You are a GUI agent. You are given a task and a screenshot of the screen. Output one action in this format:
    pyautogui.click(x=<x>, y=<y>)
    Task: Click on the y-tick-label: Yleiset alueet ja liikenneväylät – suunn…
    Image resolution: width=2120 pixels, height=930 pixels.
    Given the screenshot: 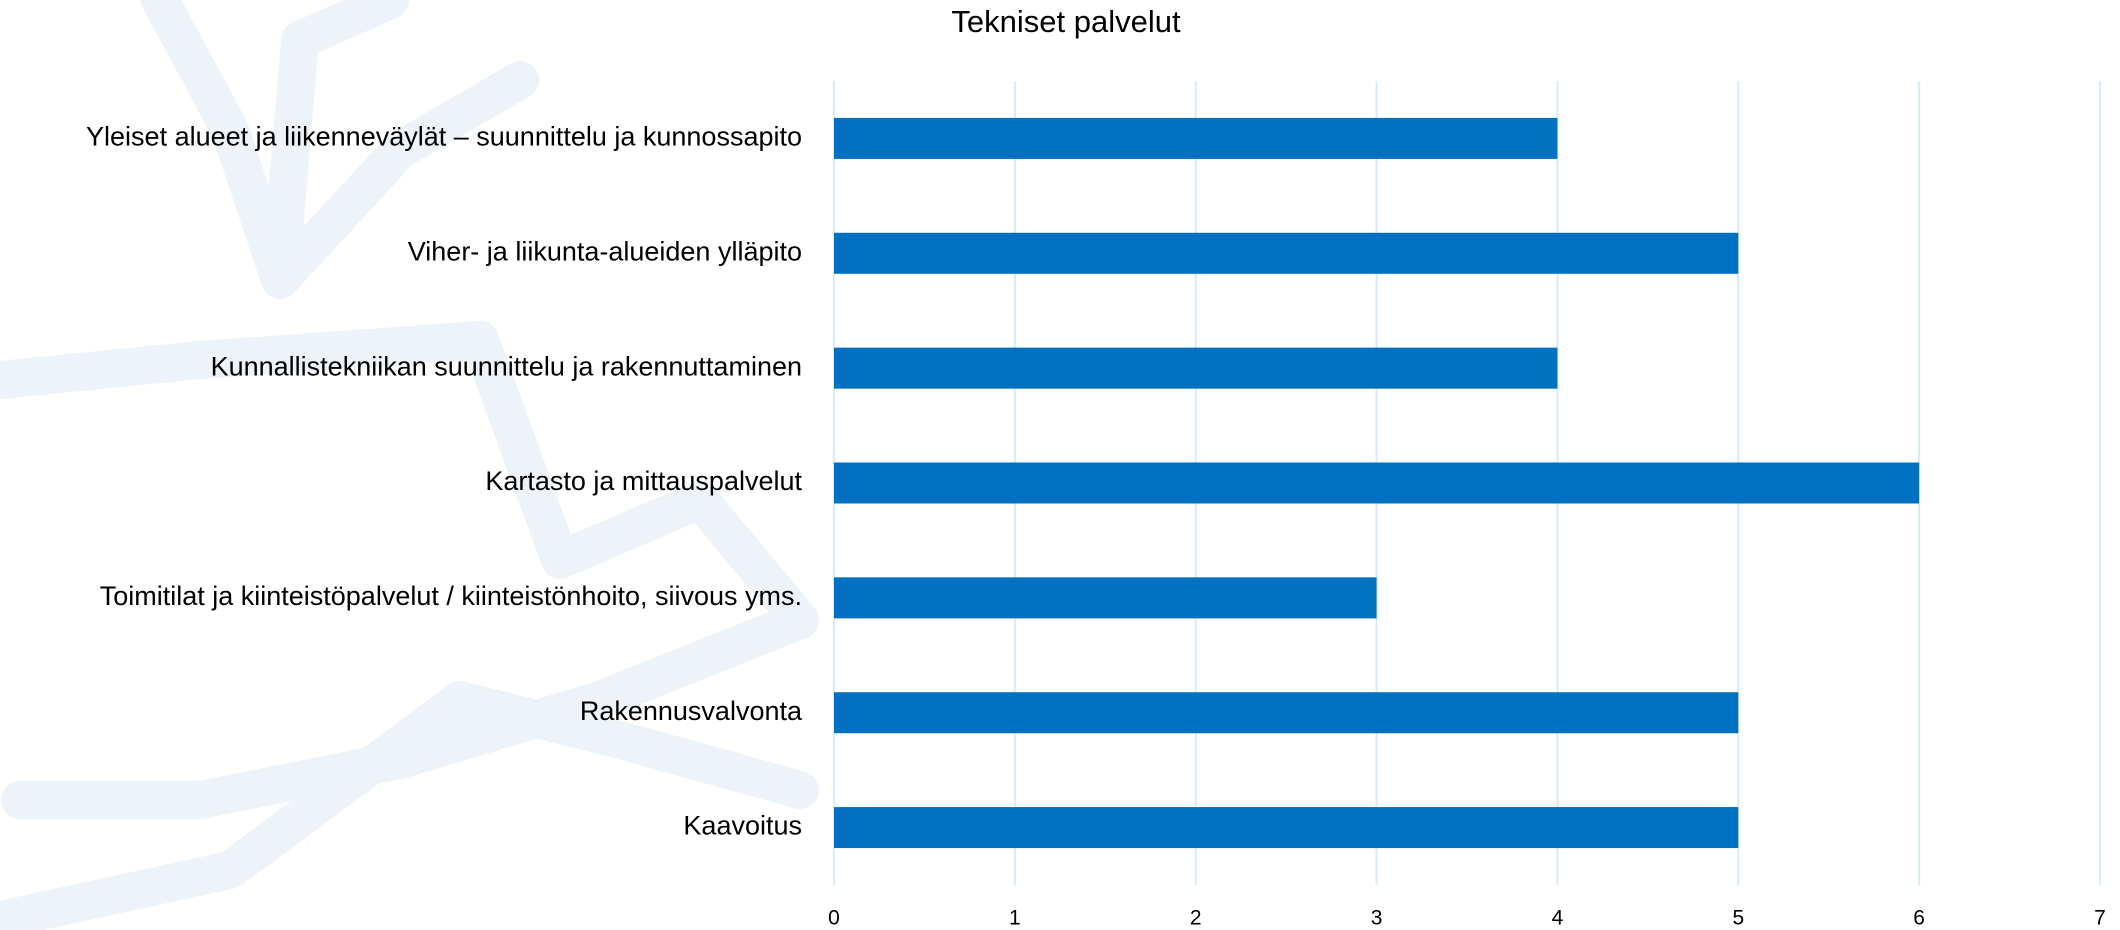 What is the action you would take?
    pyautogui.click(x=444, y=137)
    